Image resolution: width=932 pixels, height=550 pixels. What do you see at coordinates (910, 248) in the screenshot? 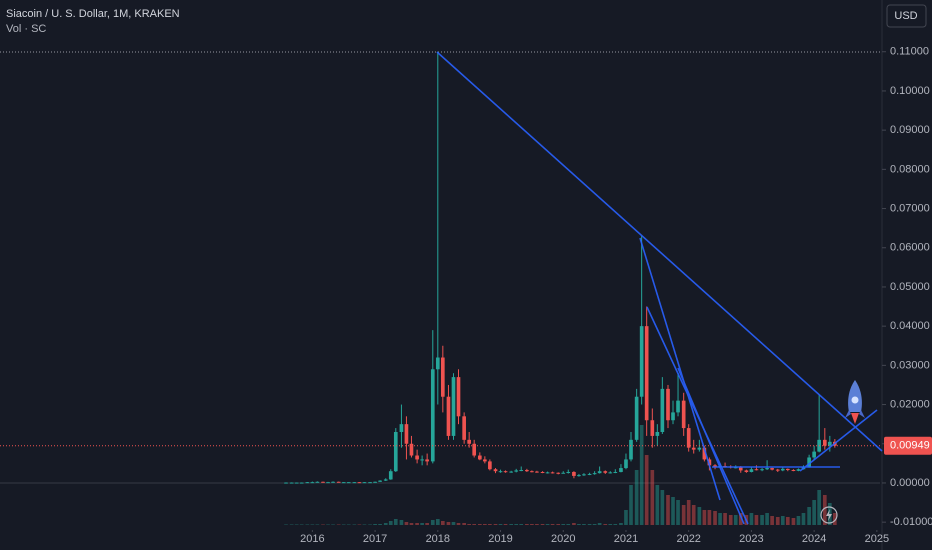
I see `y-tick-label: 0.06000` at bounding box center [910, 248].